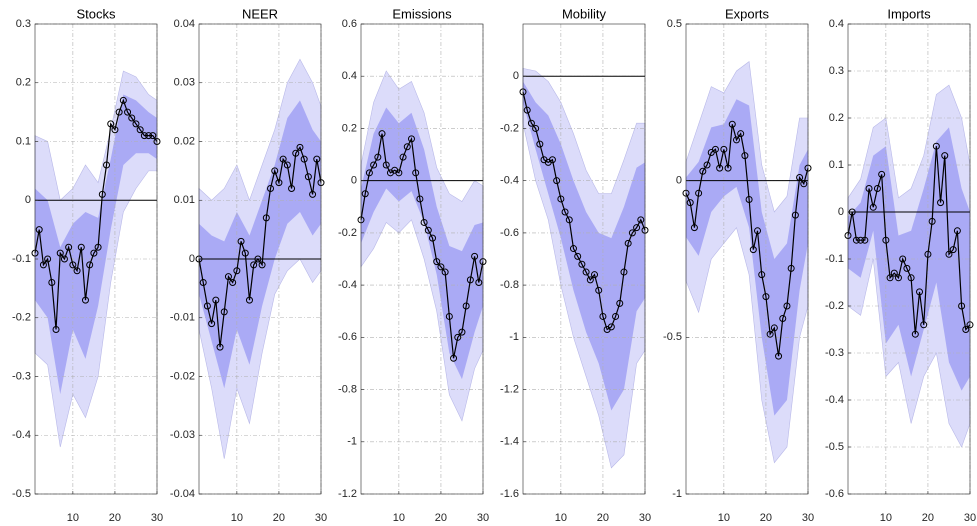 The width and height of the screenshot is (977, 526). What do you see at coordinates (836, 165) in the screenshot?
I see `y-tick-label: 0.1` at bounding box center [836, 165].